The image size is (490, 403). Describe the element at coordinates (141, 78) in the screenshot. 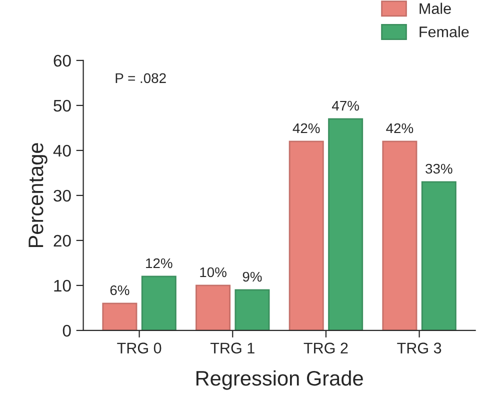

I see `annotation: P = .082` at that location.